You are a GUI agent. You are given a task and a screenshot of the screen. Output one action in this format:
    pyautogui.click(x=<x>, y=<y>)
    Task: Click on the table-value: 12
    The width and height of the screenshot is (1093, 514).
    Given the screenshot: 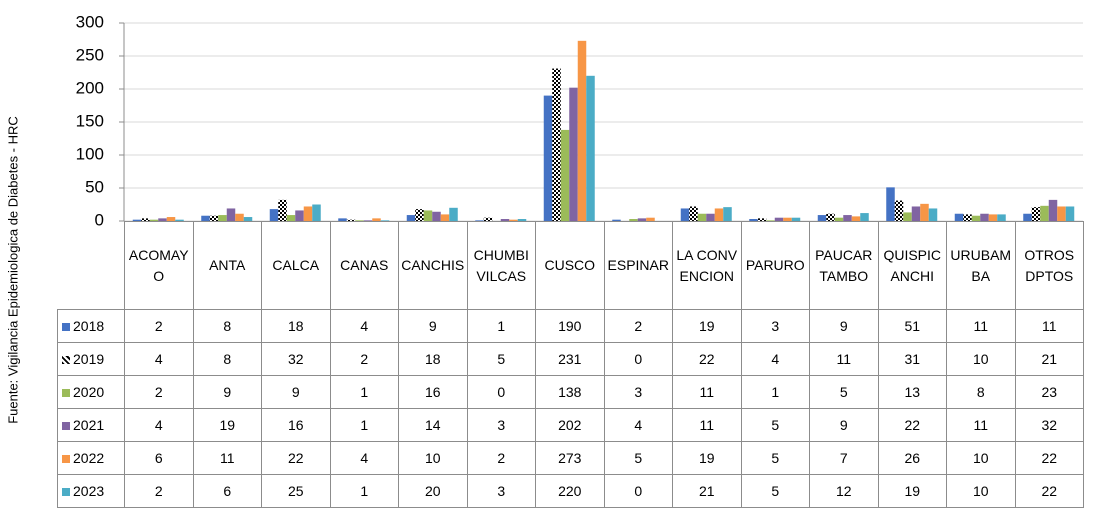 What is the action you would take?
    pyautogui.click(x=844, y=491)
    